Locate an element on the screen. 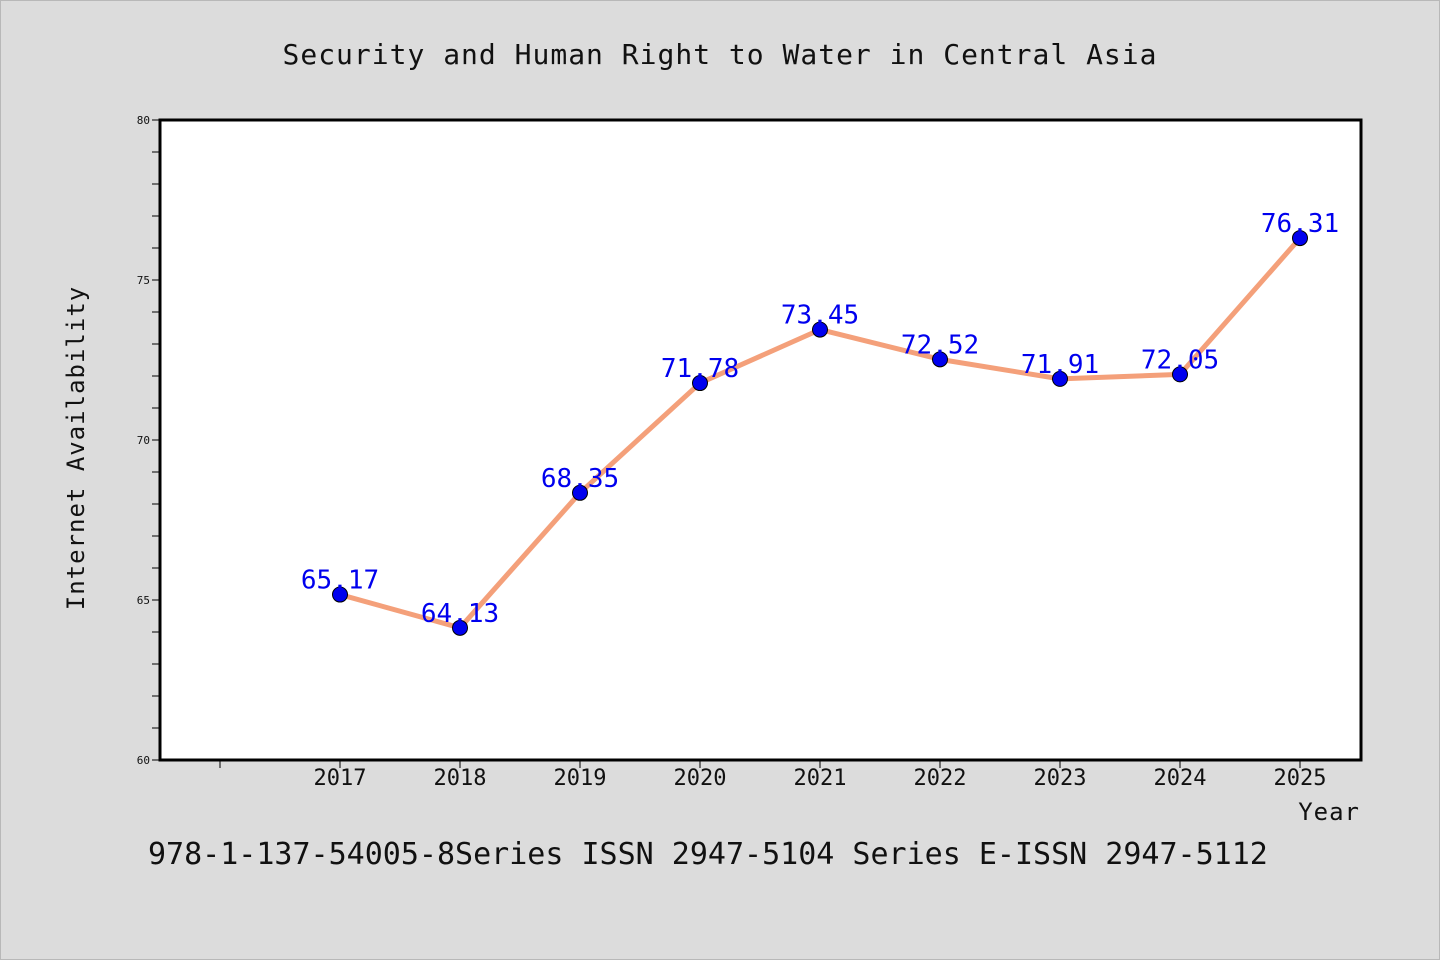 The image size is (1440, 960). y-tick-label: 75 is located at coordinates (143, 280).